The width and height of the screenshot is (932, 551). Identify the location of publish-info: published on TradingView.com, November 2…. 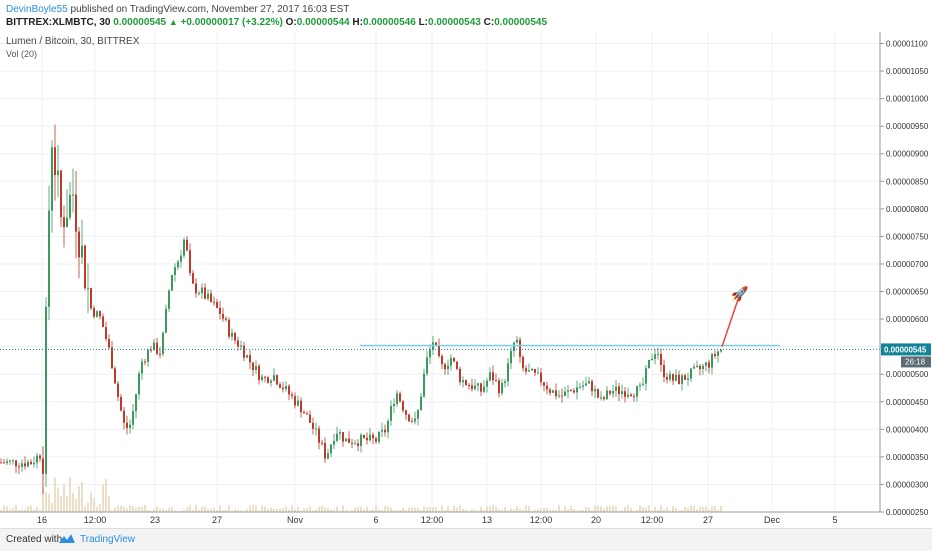
(208, 9).